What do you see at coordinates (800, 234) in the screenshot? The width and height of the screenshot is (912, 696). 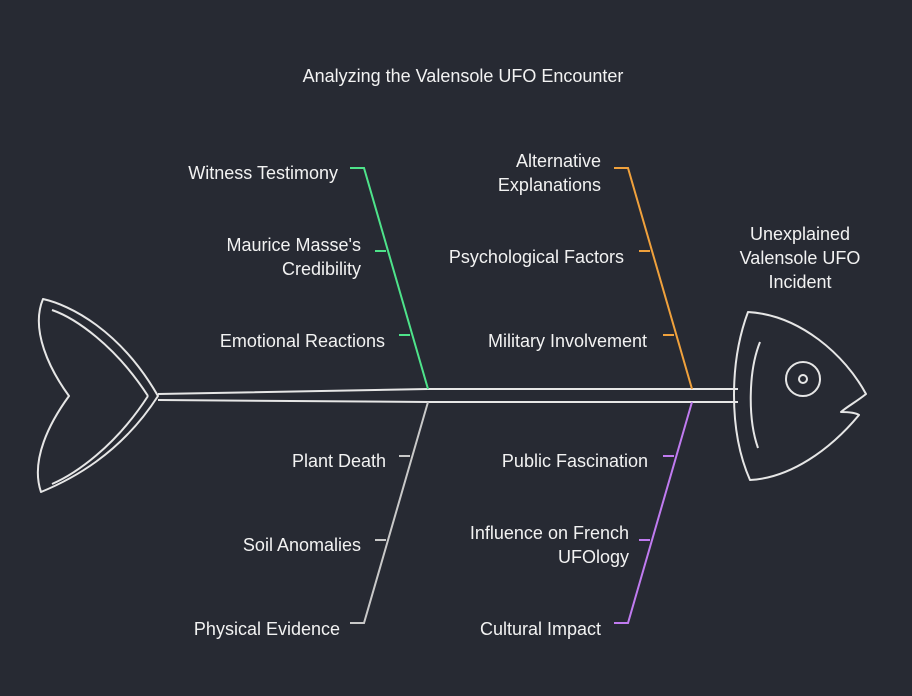 I see `head-label-line: Unexplained` at bounding box center [800, 234].